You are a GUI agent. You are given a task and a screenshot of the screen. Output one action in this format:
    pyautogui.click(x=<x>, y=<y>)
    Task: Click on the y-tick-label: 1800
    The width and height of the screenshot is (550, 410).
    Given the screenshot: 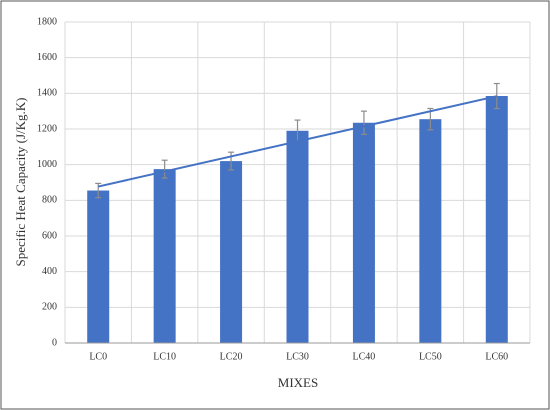 What is the action you would take?
    pyautogui.click(x=47, y=21)
    